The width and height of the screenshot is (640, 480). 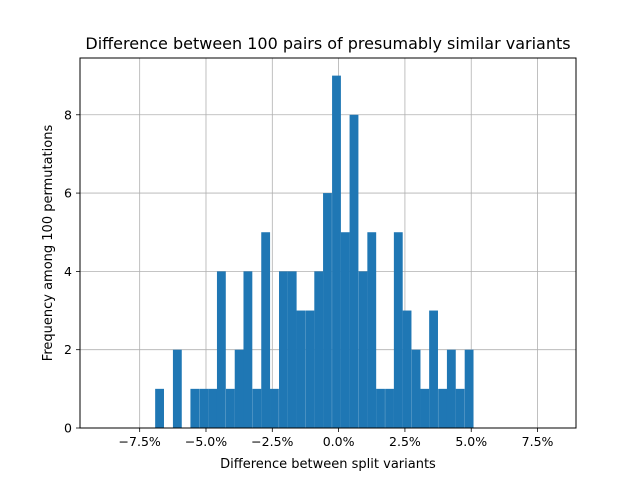 I want to click on x-tick-label: 2.5%, so click(x=405, y=441).